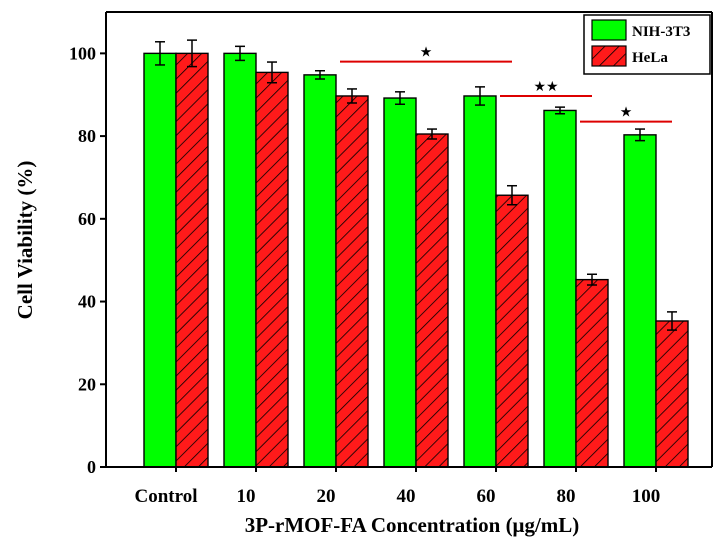 The height and width of the screenshot is (545, 723). What do you see at coordinates (646, 496) in the screenshot?
I see `x-tick-label: 100` at bounding box center [646, 496].